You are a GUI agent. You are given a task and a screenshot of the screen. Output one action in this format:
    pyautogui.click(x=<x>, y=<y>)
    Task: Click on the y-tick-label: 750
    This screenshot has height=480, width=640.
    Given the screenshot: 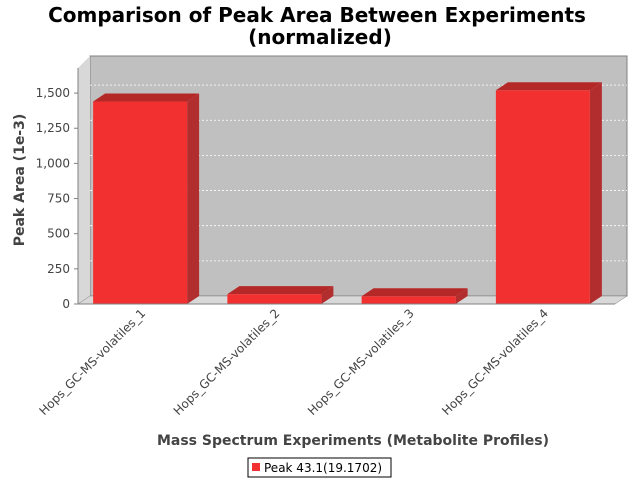 What is the action you would take?
    pyautogui.click(x=58, y=199)
    